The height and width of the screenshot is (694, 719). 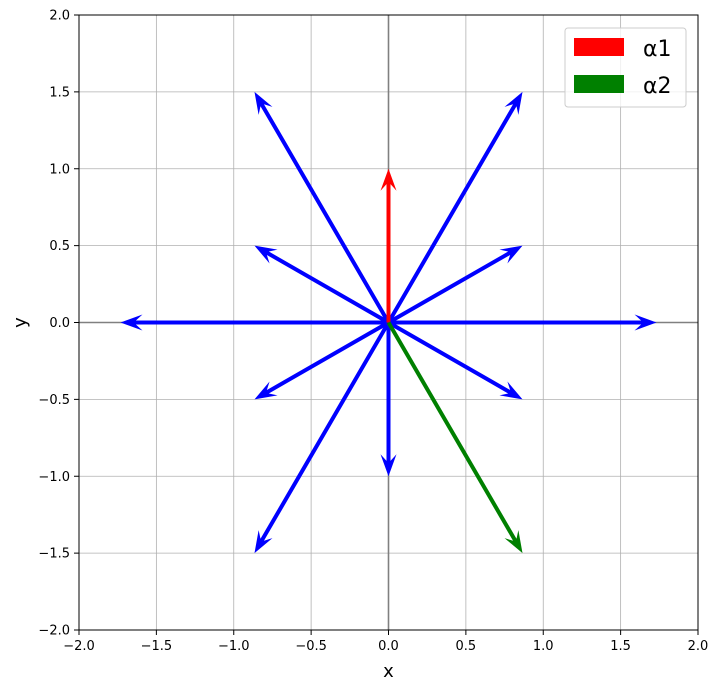 I want to click on x-tick-label-3: −0.5, so click(x=311, y=646).